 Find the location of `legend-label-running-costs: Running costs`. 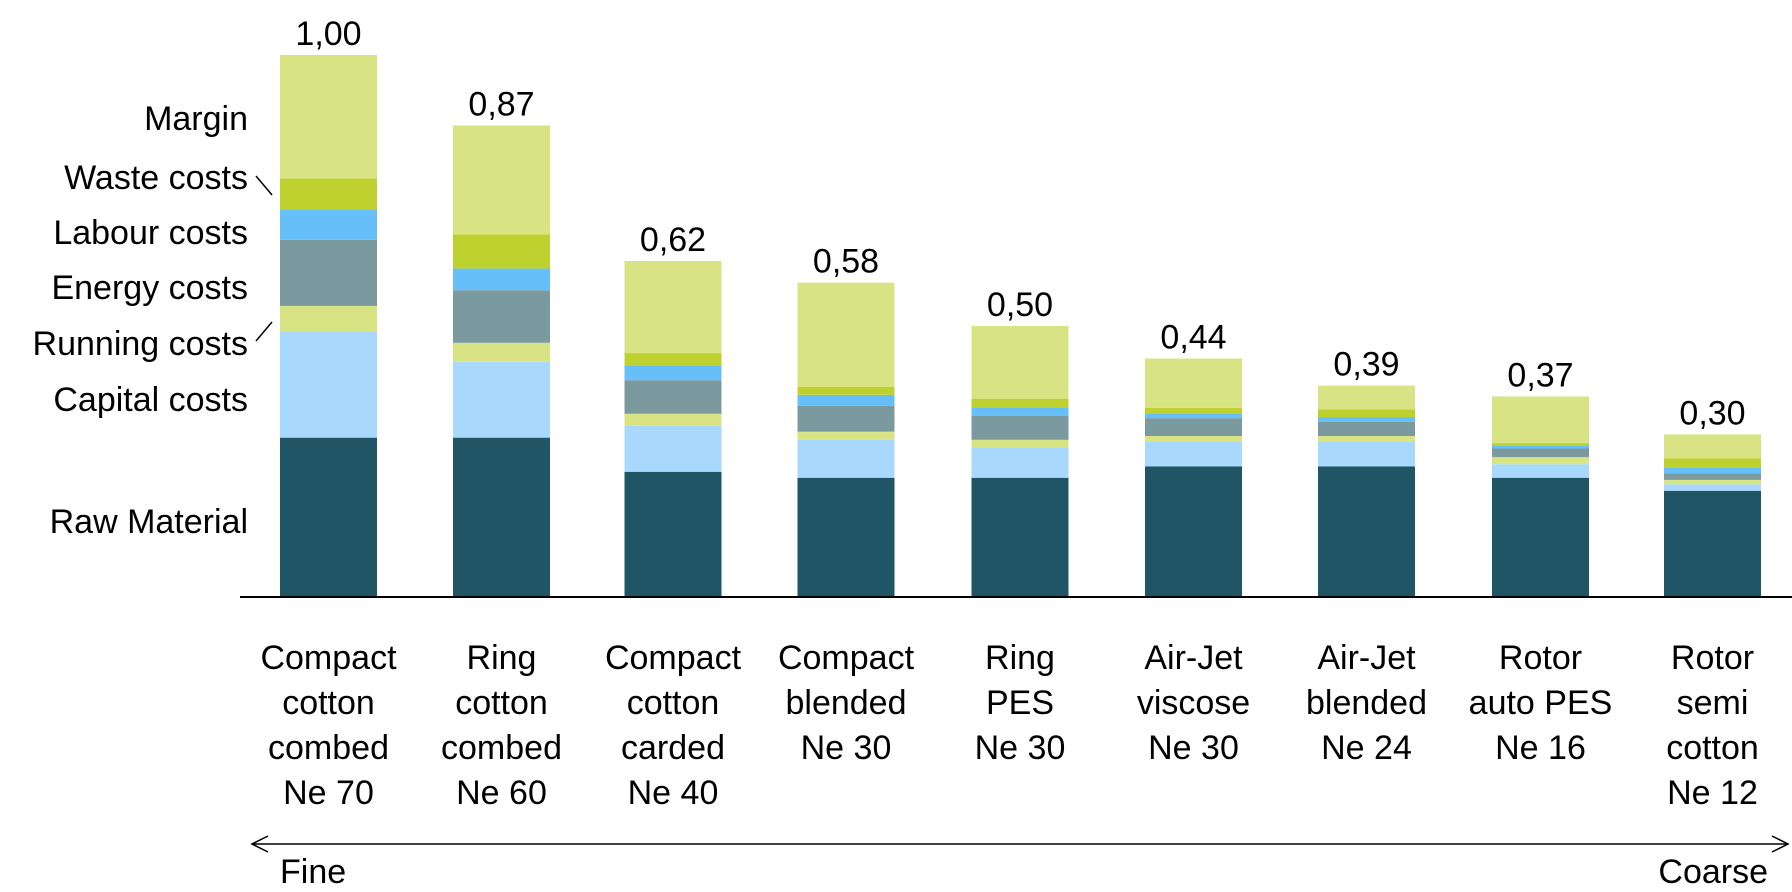

legend-label-running-costs: Running costs is located at coordinates (140, 344).